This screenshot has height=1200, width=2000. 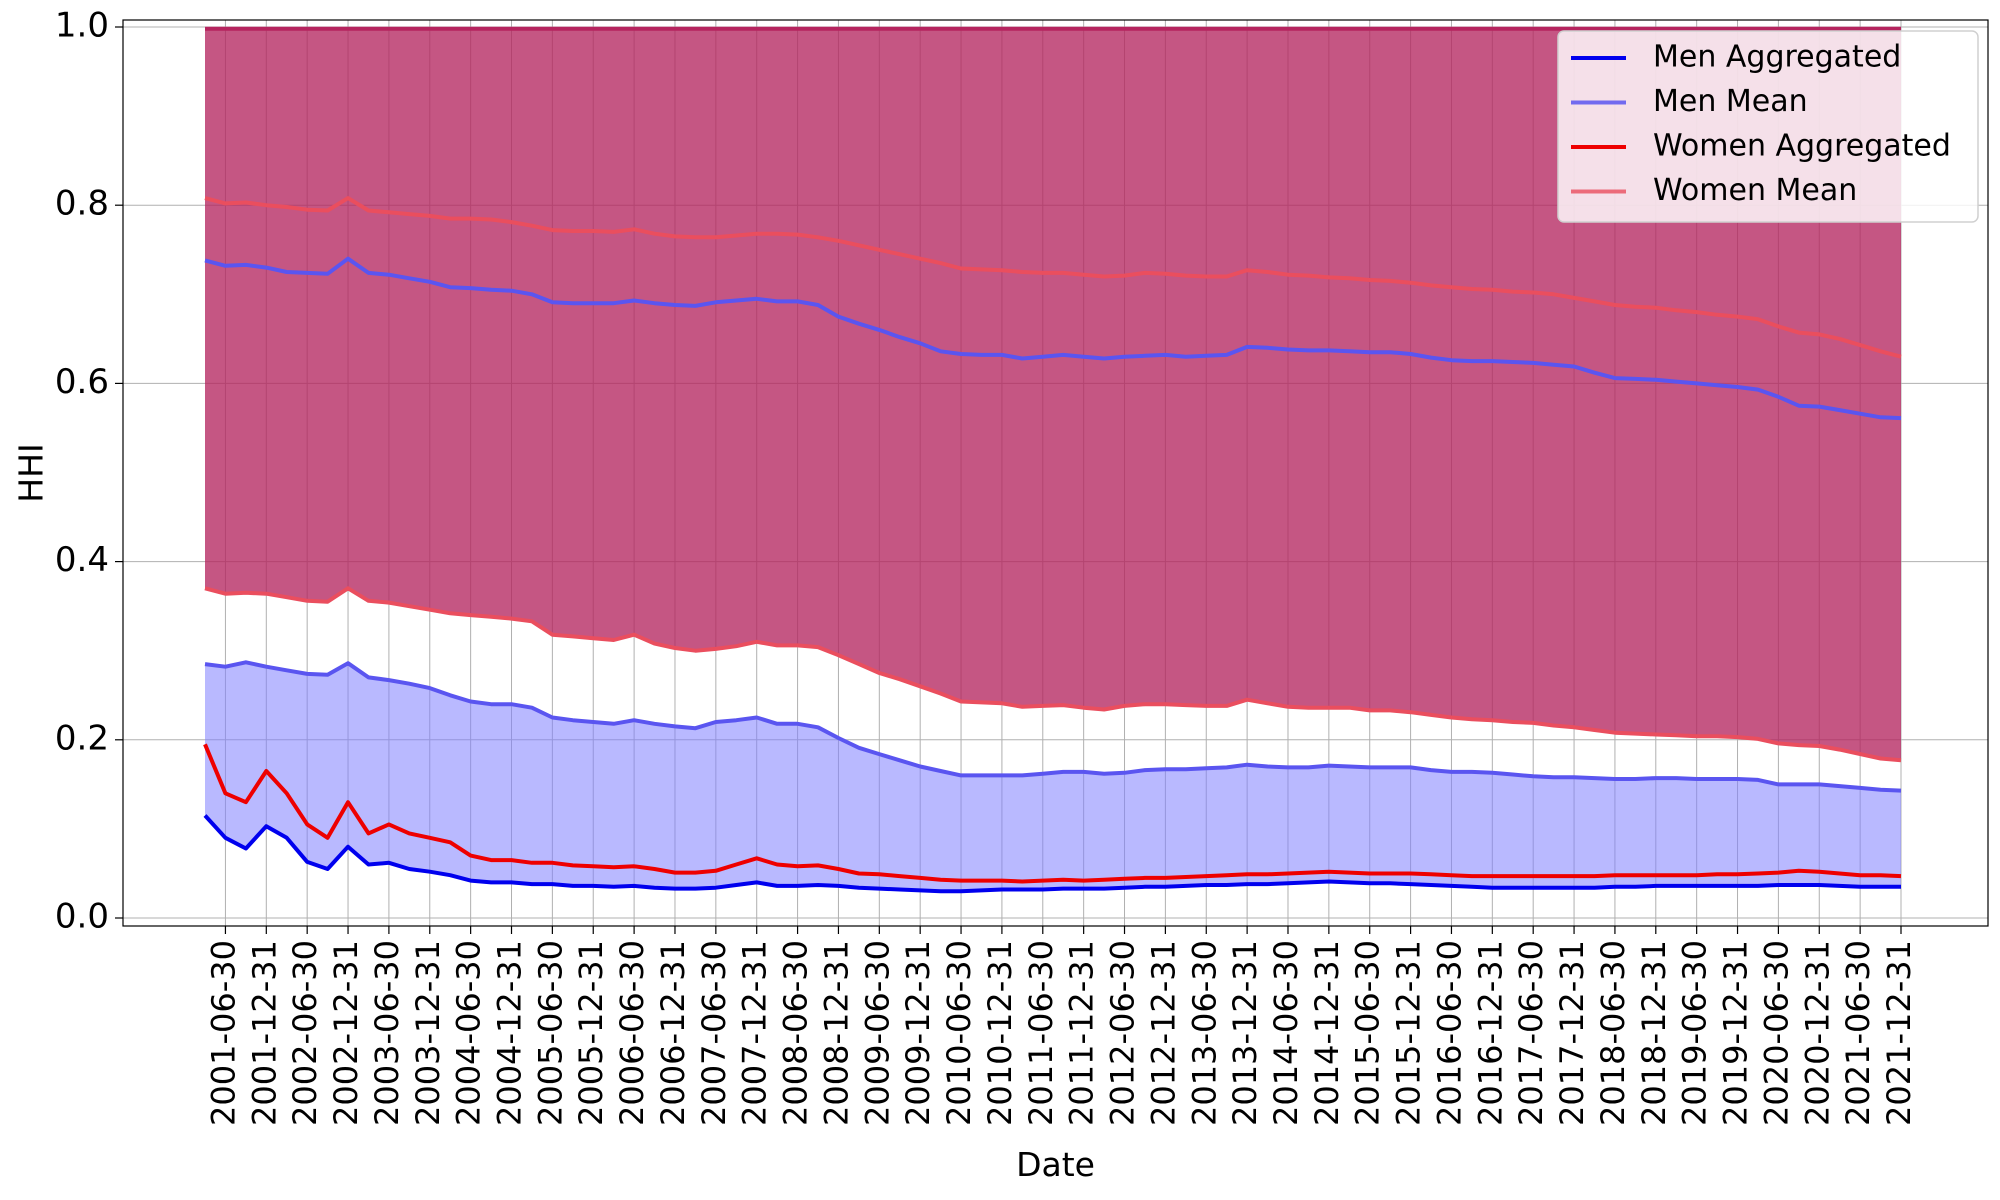 I want to click on series-line-men-mean, so click(x=1053, y=338).